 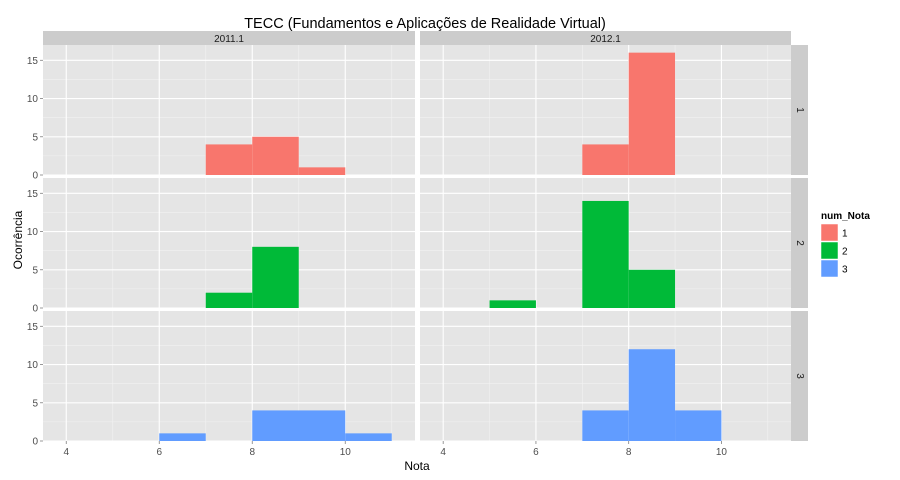 I want to click on panel-3-2011.1, so click(x=229, y=376).